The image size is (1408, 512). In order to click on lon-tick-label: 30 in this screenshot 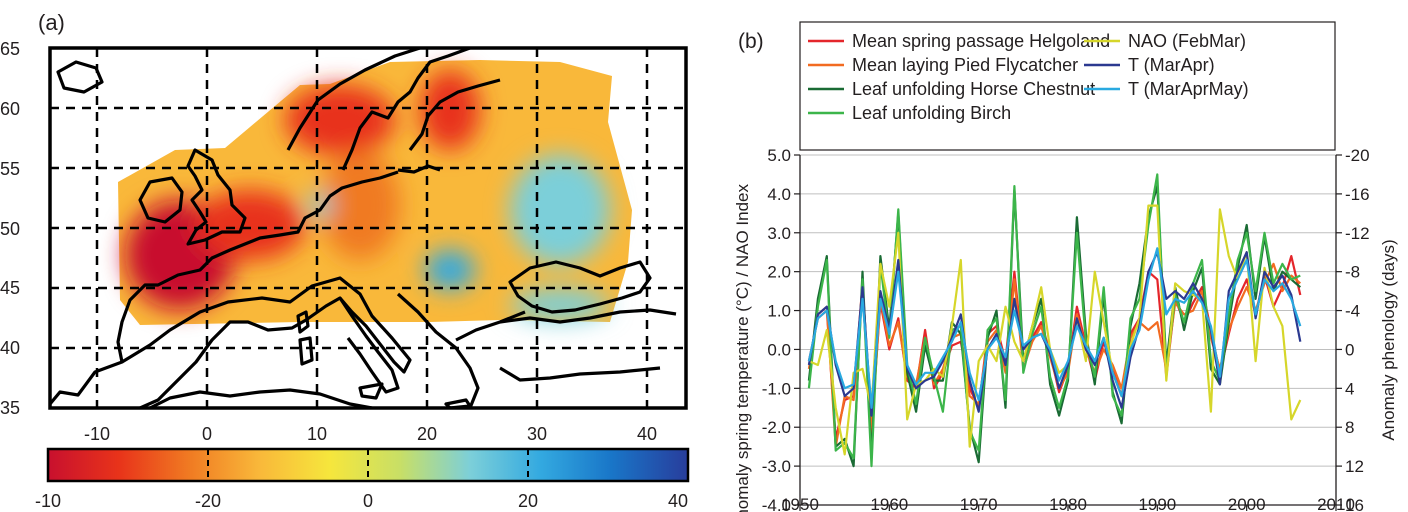, I will do `click(537, 434)`.